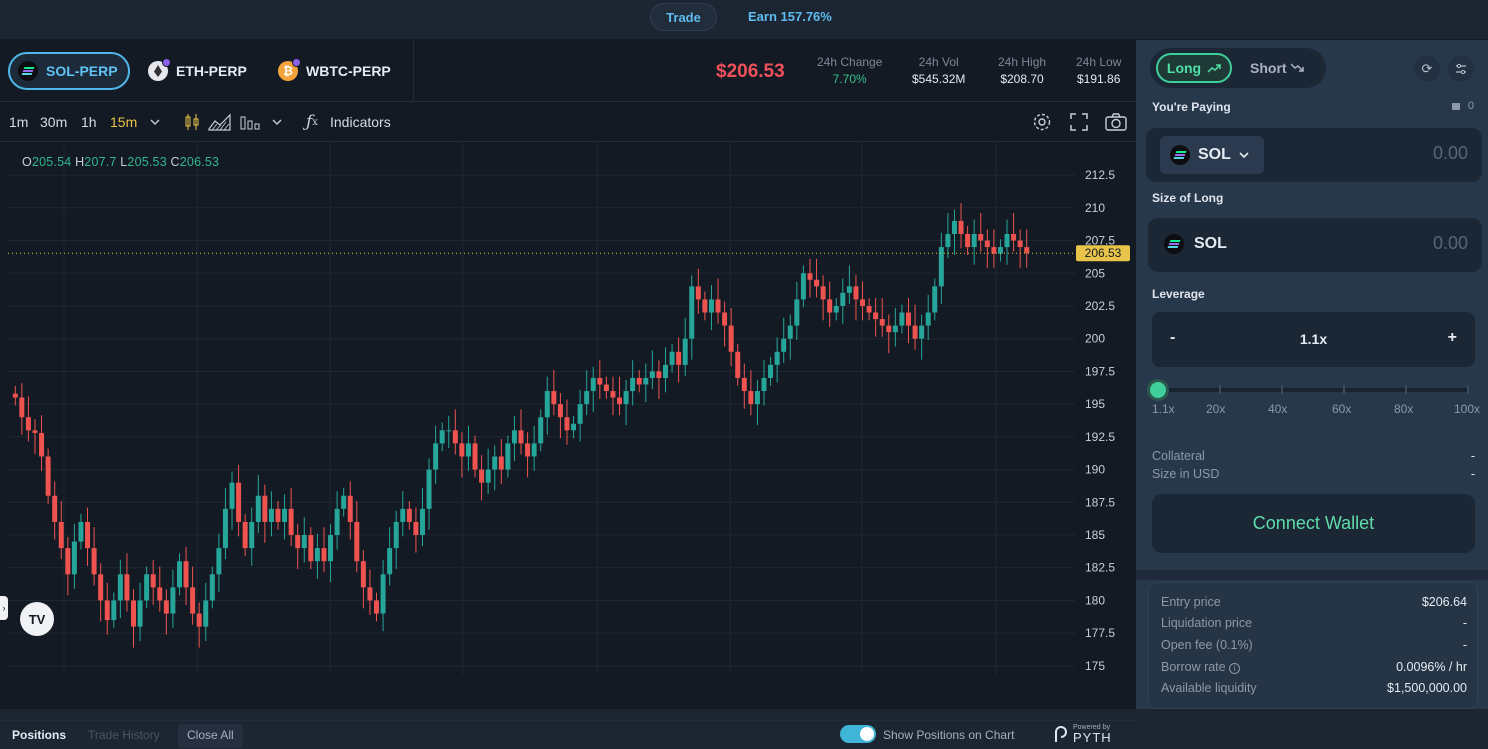 This screenshot has width=1488, height=749. What do you see at coordinates (1297, 67) in the screenshot?
I see `trend-down-icon` at bounding box center [1297, 67].